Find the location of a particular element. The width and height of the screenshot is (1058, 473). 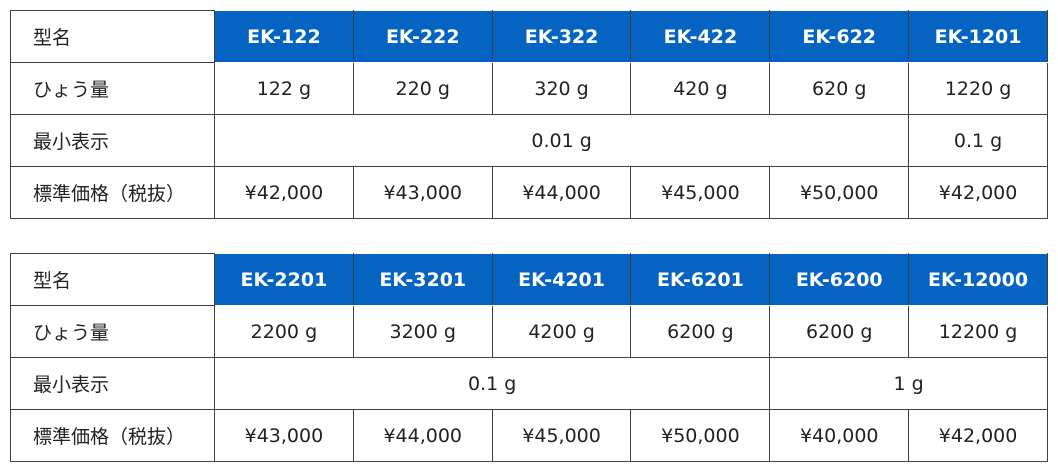

model: EK-622 is located at coordinates (839, 36).